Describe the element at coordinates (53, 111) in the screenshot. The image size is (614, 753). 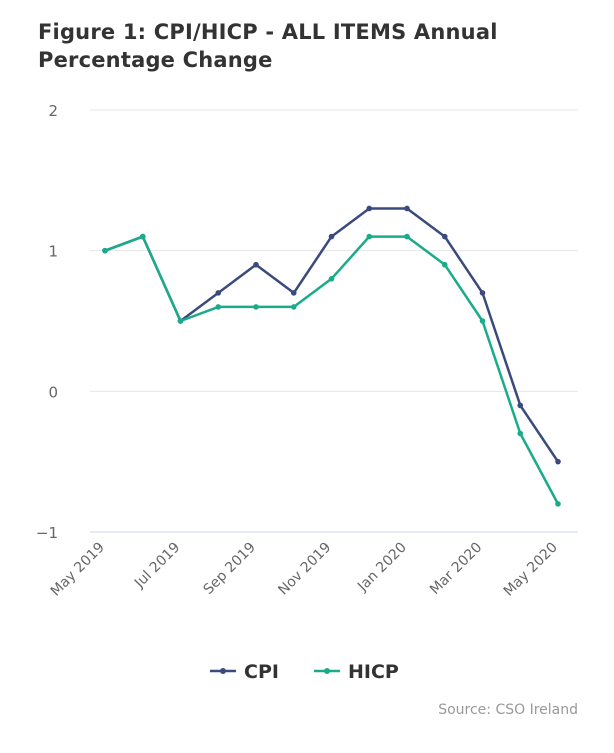
I see `y-tick-label: 2` at that location.